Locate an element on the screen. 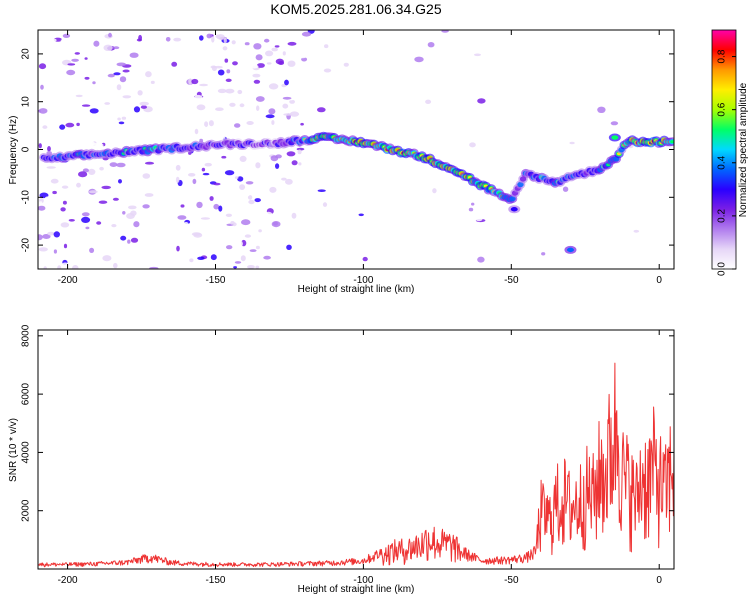  spectrogram-ytick-label: 20 is located at coordinates (26, 54).